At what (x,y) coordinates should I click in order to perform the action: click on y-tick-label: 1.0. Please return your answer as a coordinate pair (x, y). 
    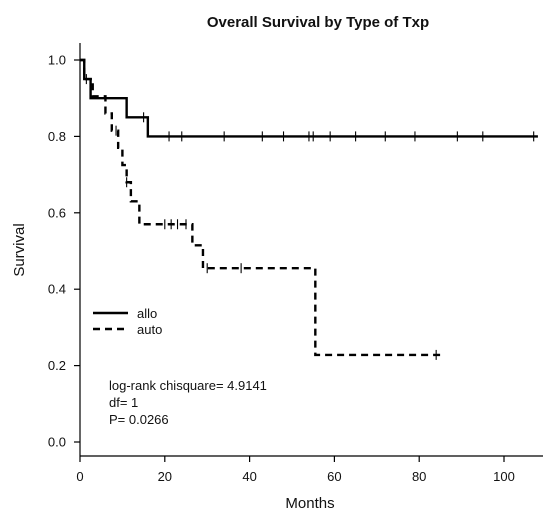
    Looking at the image, I should click on (57, 60).